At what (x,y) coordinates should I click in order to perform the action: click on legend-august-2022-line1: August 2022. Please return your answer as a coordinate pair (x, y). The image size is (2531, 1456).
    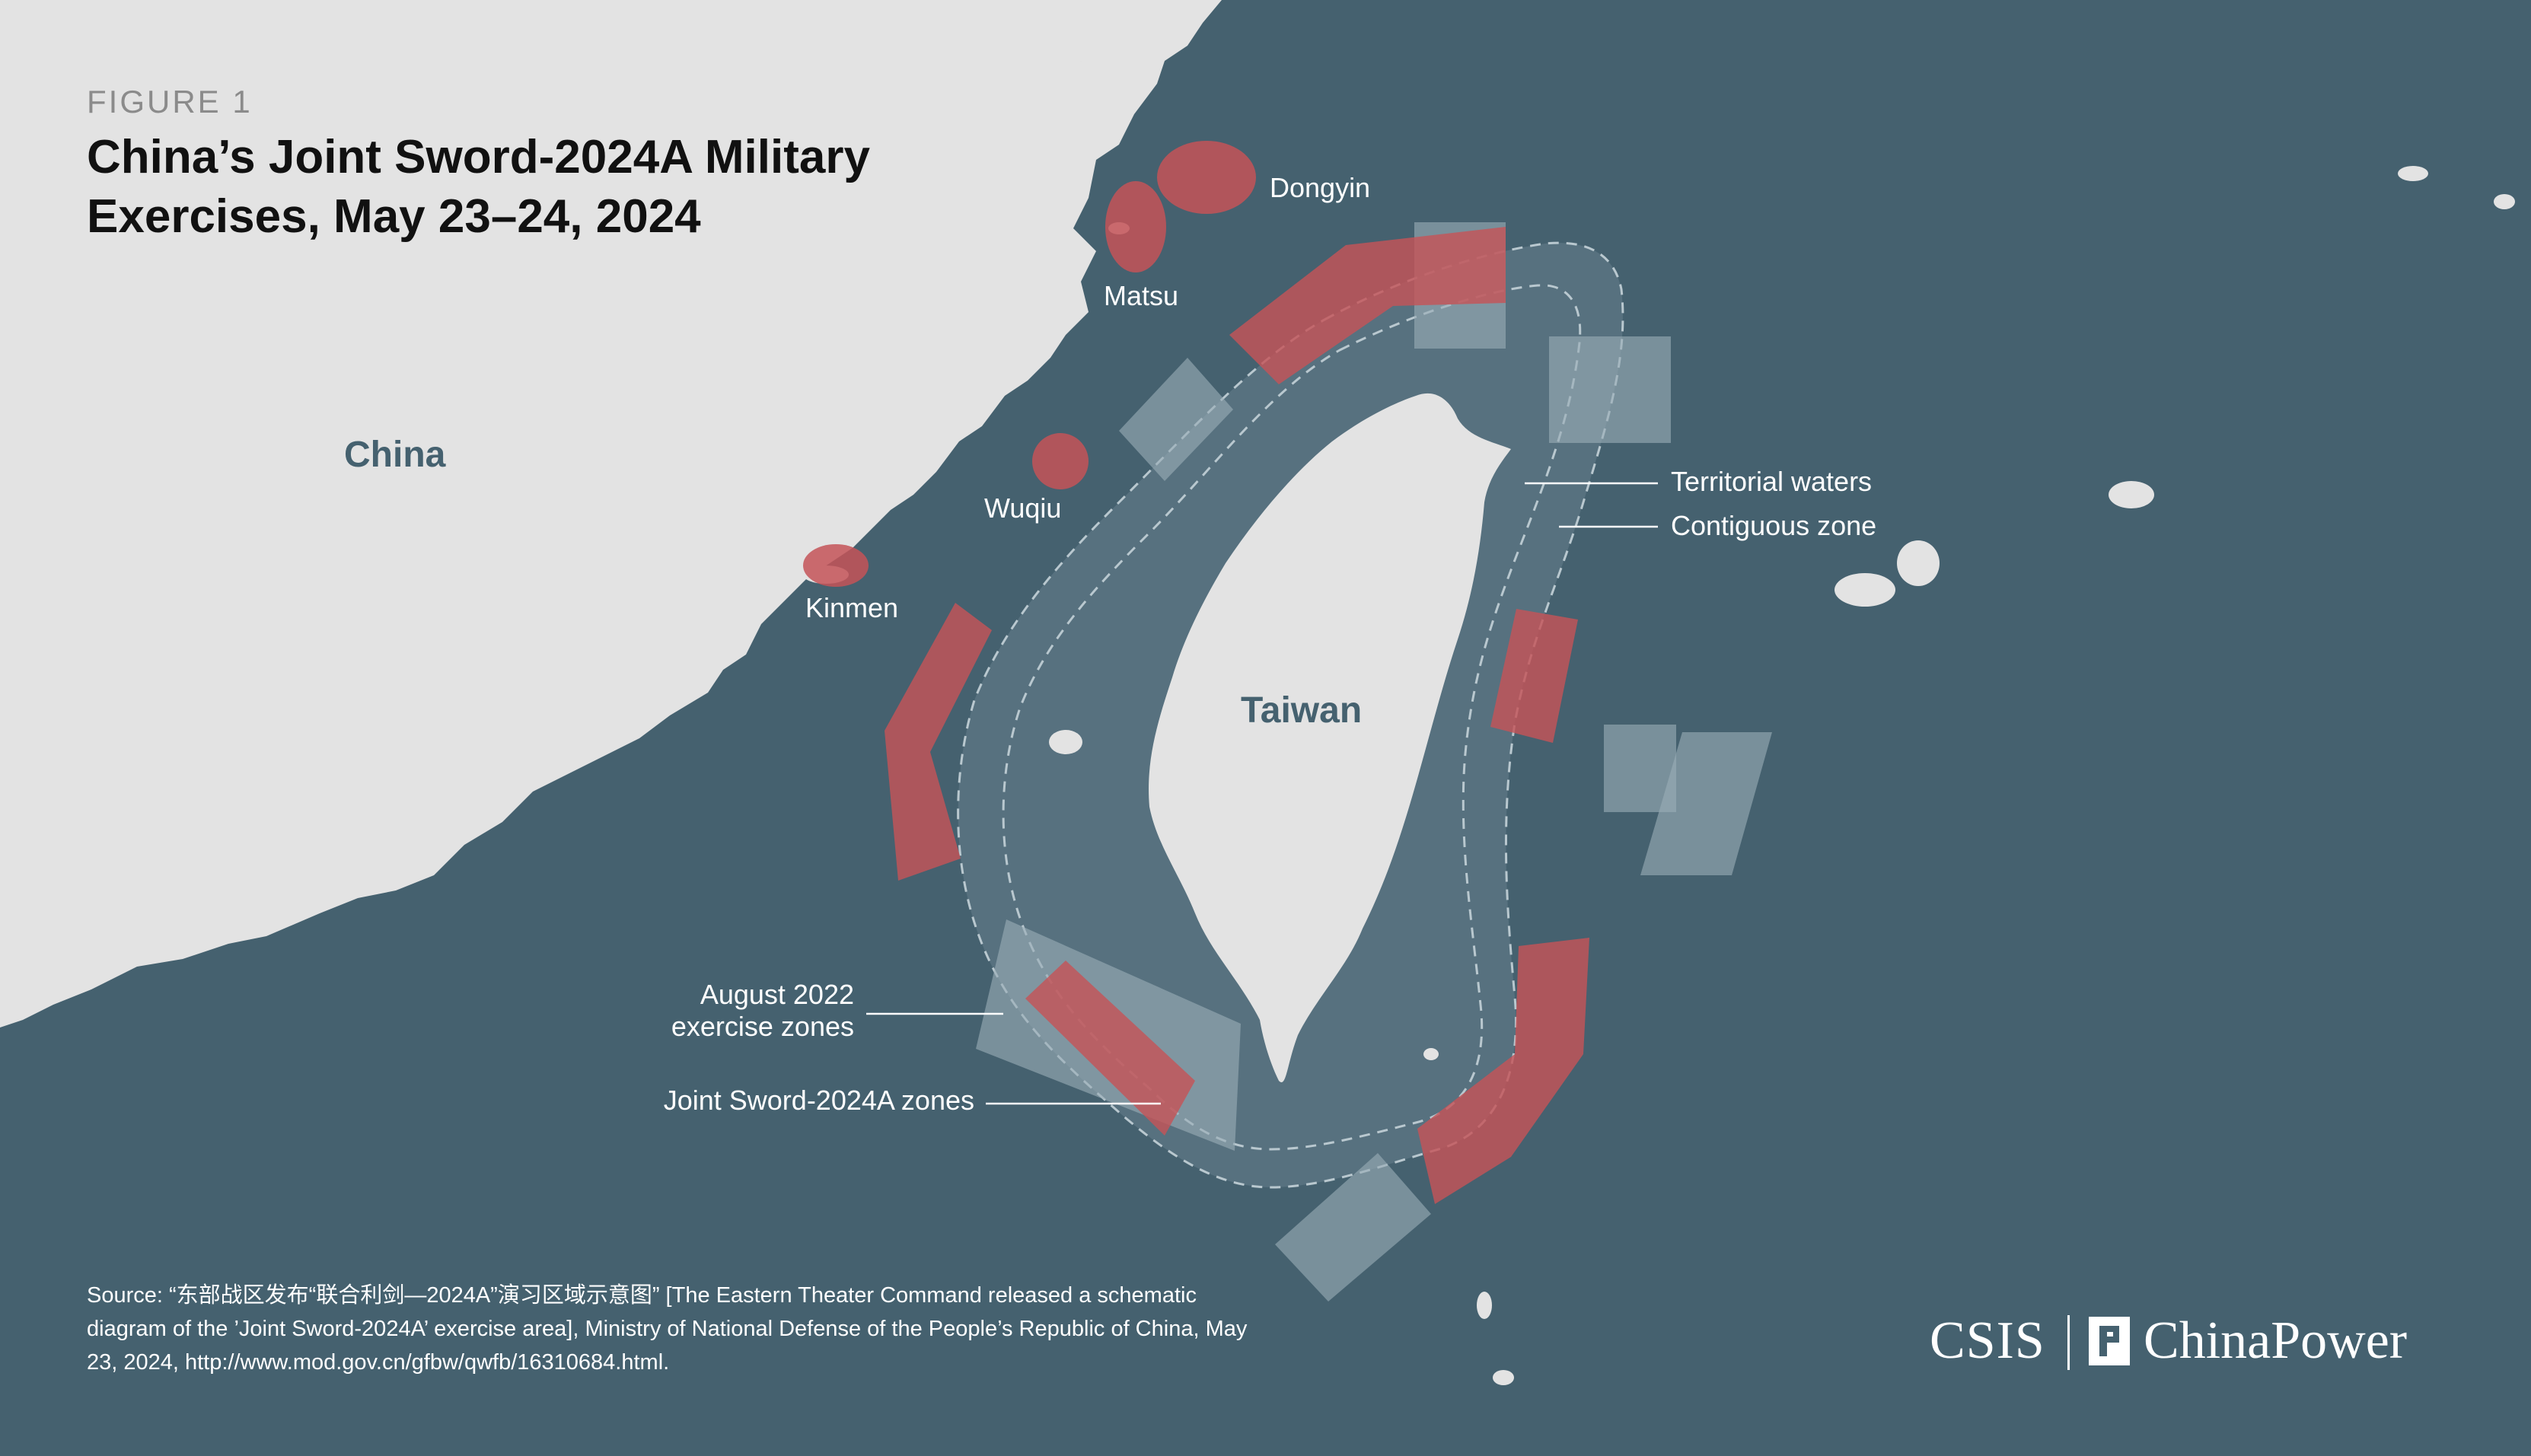
    Looking at the image, I should click on (777, 994).